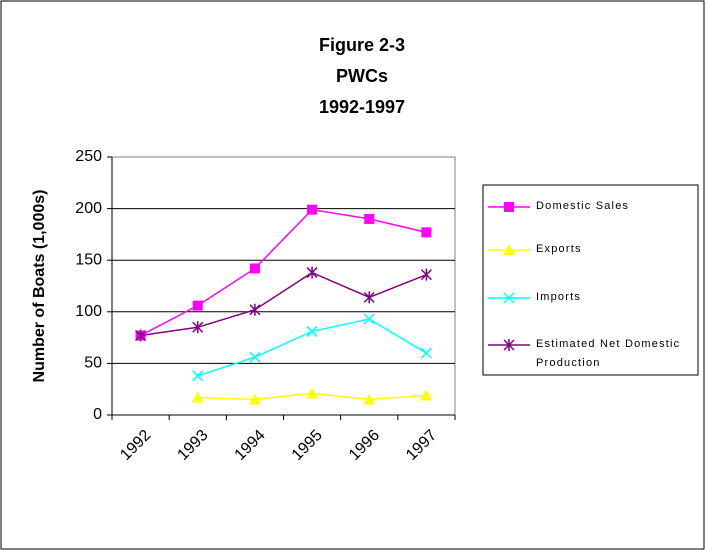 This screenshot has width=705, height=550. I want to click on chart-title: Figure 2-3, so click(362, 45).